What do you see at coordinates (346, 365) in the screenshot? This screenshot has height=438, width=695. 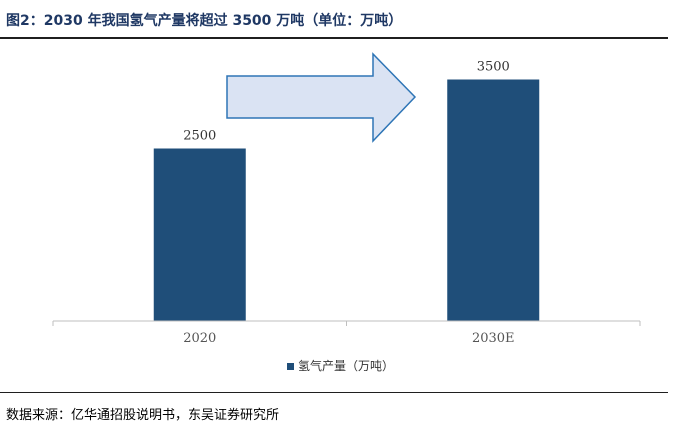 I see `legend-label: 氢气产量（万吨）` at bounding box center [346, 365].